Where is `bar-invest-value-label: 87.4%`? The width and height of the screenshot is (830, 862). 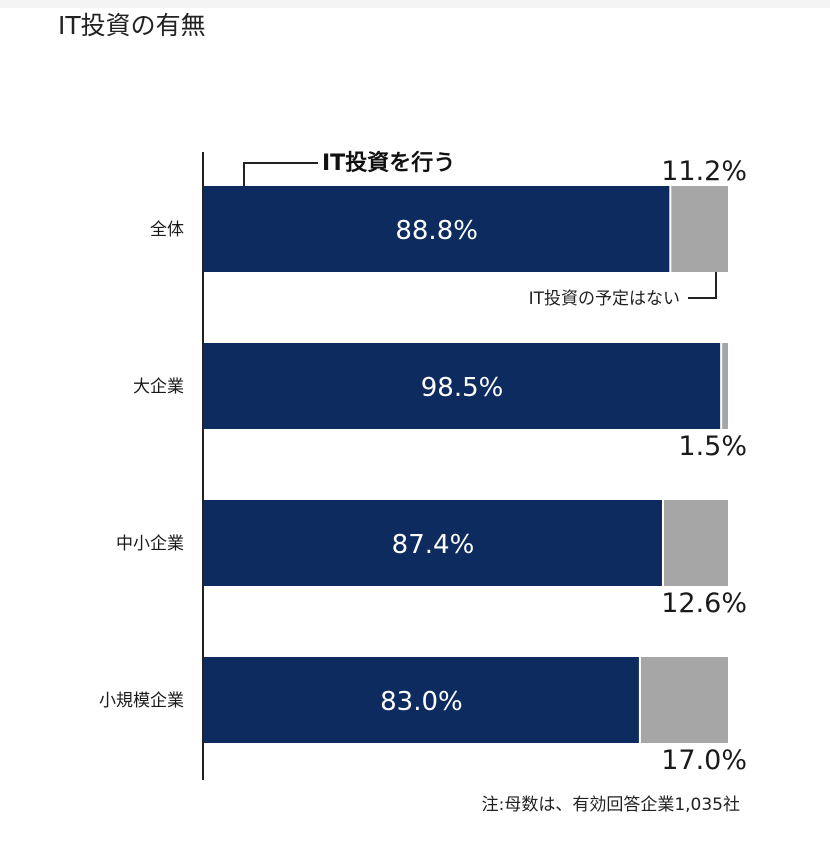
bar-invest-value-label: 87.4% is located at coordinates (433, 545).